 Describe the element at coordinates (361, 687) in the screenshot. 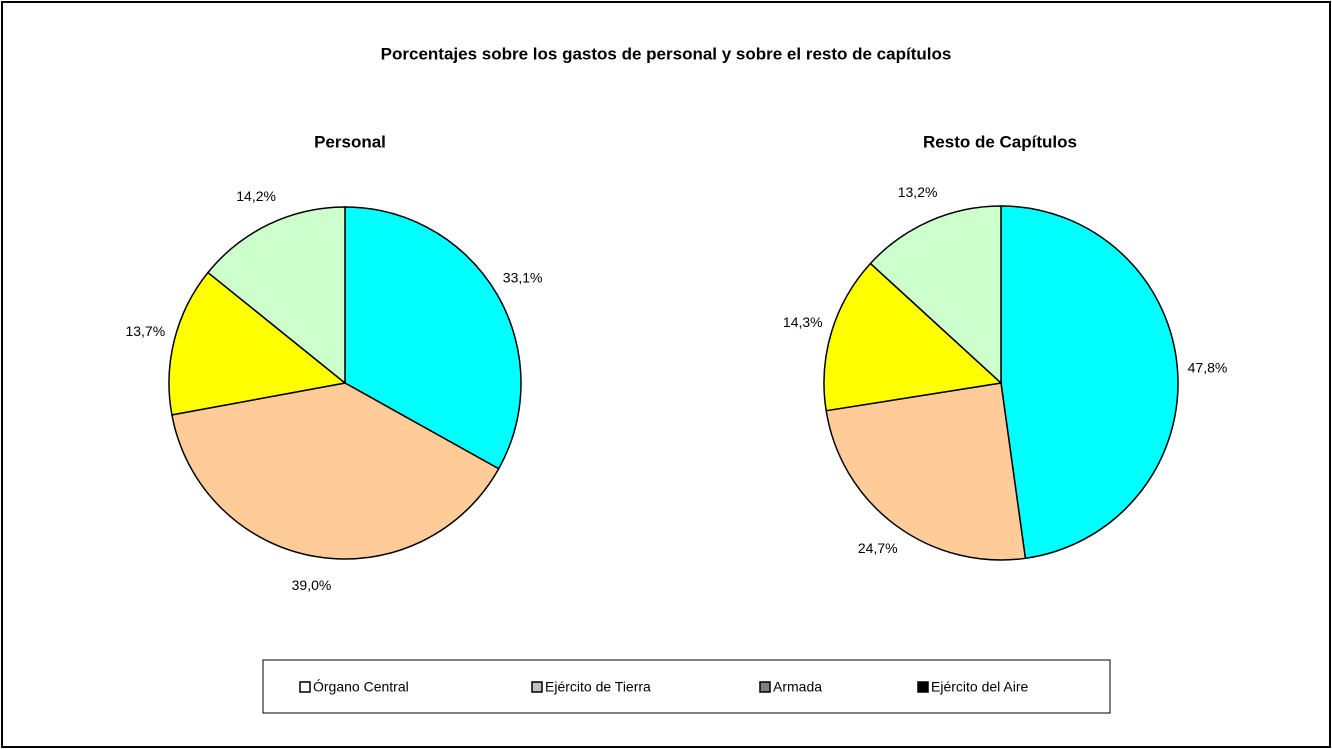

I see `legend-label: Órgano Central` at that location.